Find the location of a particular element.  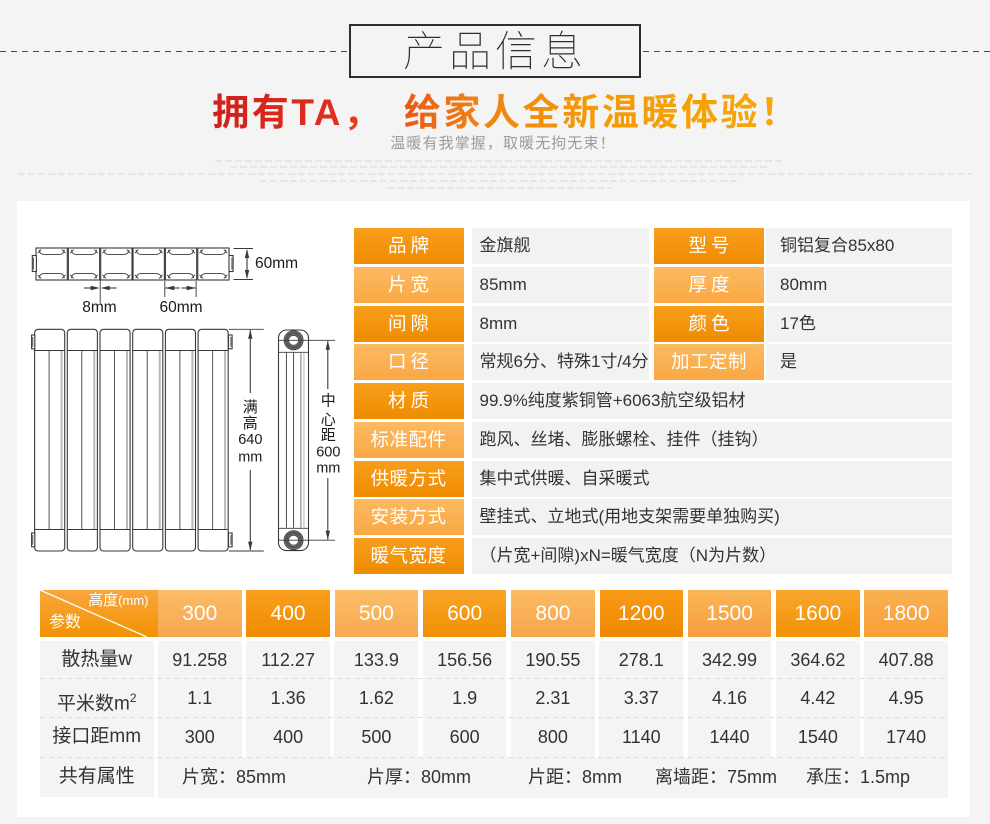

svg-text: 8mm is located at coordinates (99, 307).